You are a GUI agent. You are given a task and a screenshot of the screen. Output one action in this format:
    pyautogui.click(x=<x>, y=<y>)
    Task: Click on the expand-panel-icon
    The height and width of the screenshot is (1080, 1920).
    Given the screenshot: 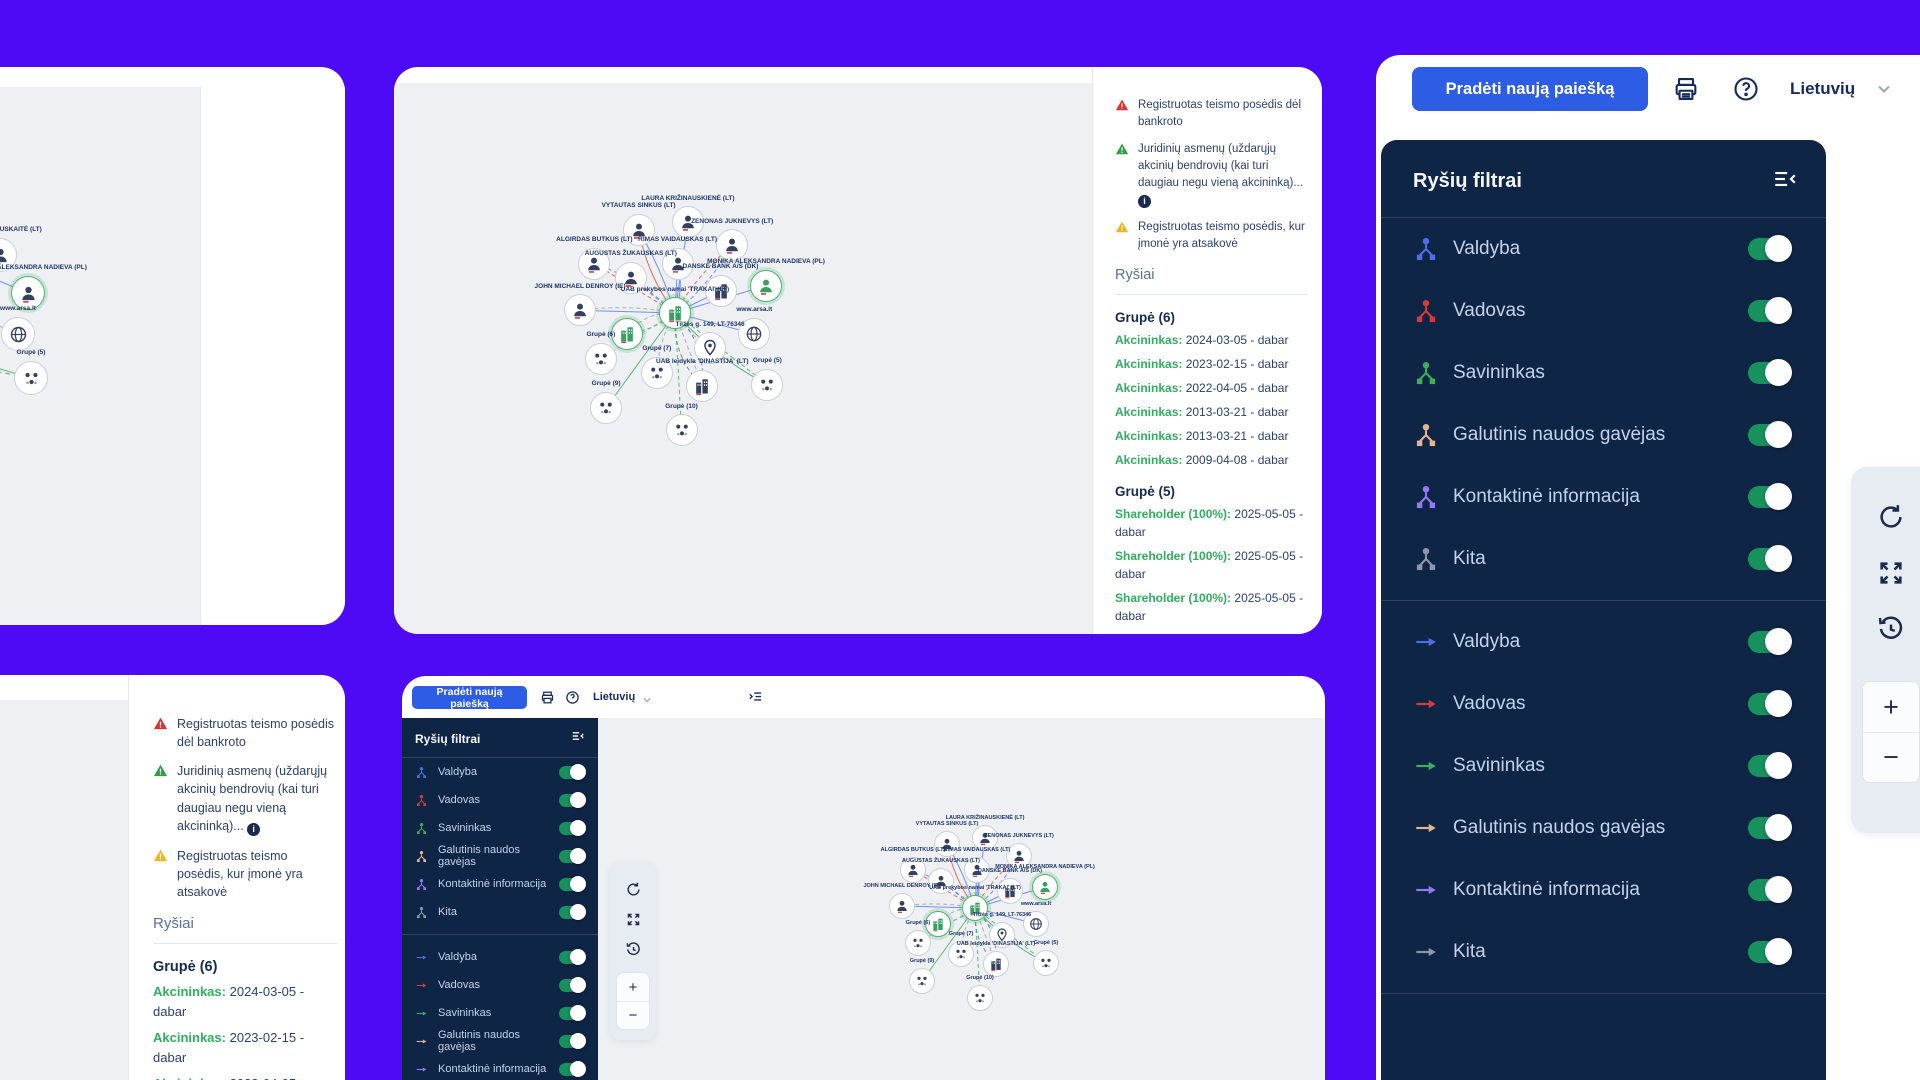 What is the action you would take?
    pyautogui.click(x=755, y=699)
    